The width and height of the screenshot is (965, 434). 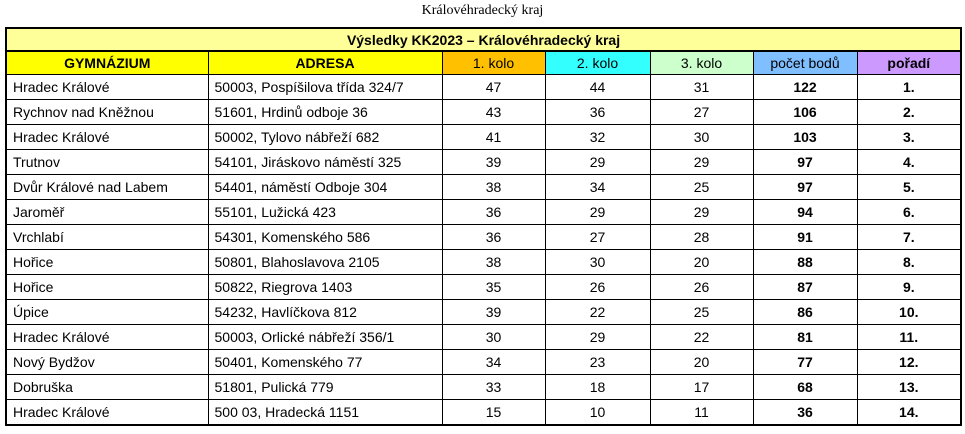 I want to click on table-cell: 32, so click(x=597, y=137).